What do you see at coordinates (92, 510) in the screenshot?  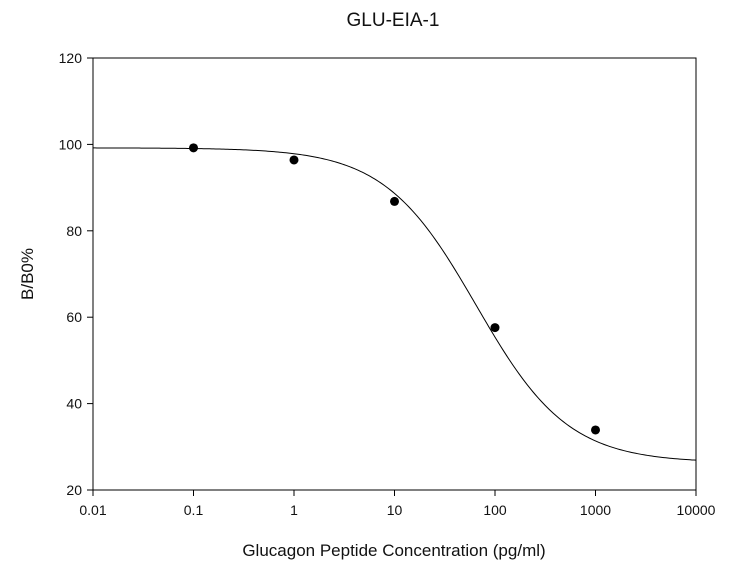 I see `x-tick-label: 0.01` at bounding box center [92, 510].